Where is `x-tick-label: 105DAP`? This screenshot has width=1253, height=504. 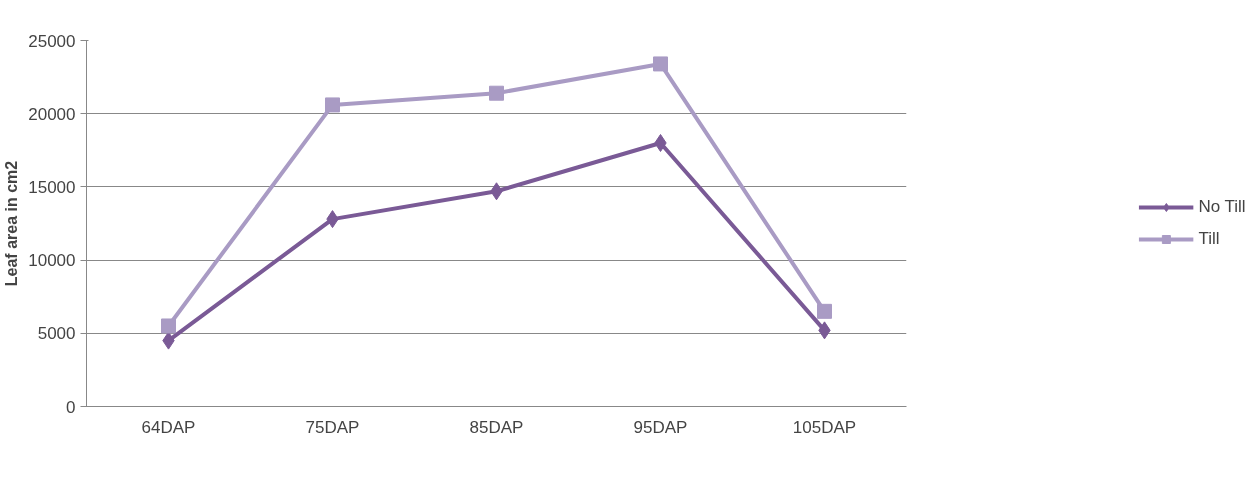
x-tick-label: 105DAP is located at coordinates (824, 427).